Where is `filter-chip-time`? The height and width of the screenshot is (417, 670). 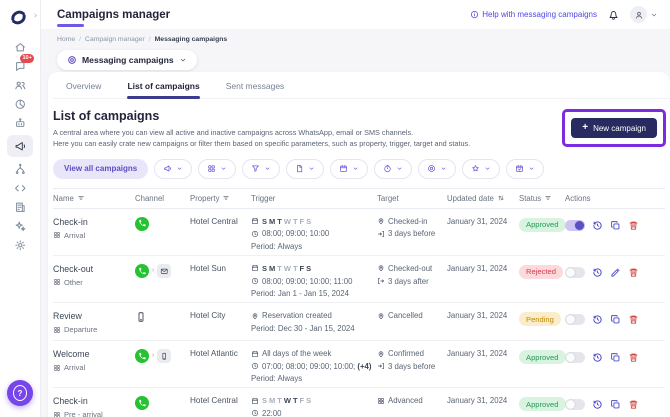 filter-chip-time is located at coordinates (393, 168).